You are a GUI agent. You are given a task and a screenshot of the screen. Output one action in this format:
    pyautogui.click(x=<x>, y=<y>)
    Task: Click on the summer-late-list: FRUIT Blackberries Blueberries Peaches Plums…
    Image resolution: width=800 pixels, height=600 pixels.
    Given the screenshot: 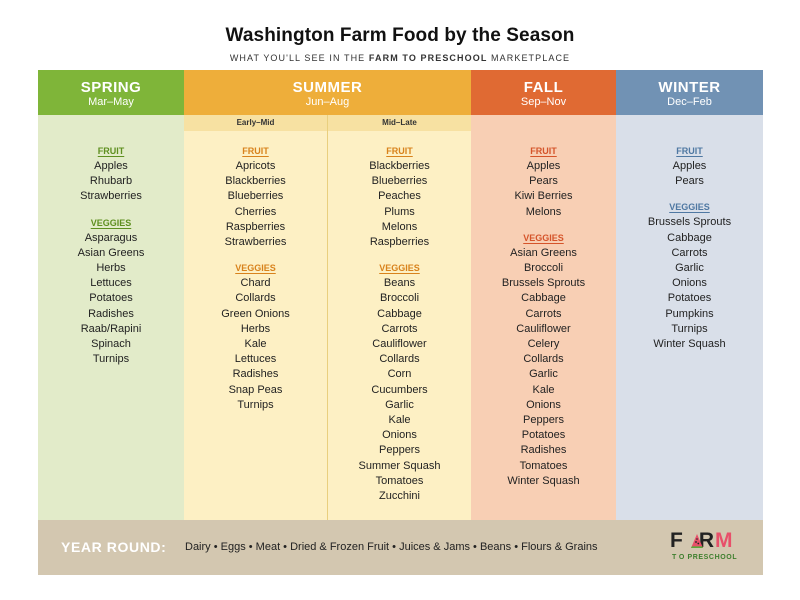 What is the action you would take?
    pyautogui.click(x=399, y=324)
    